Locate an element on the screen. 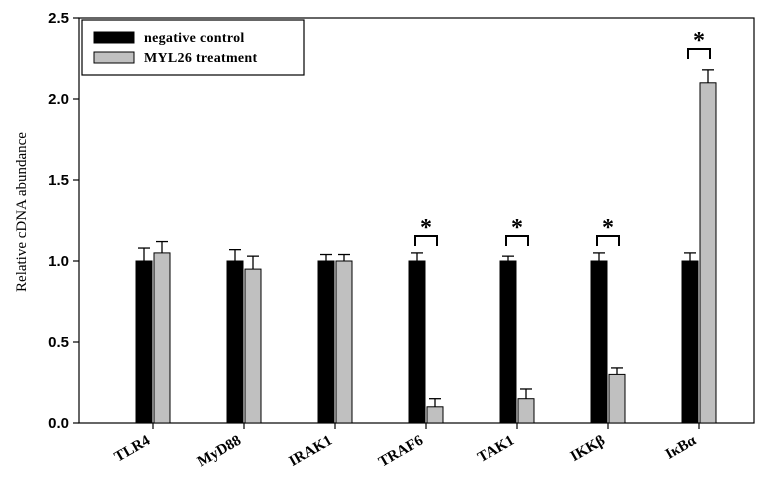 The image size is (757, 489). x-tick-label: MyD88 is located at coordinates (219, 452).